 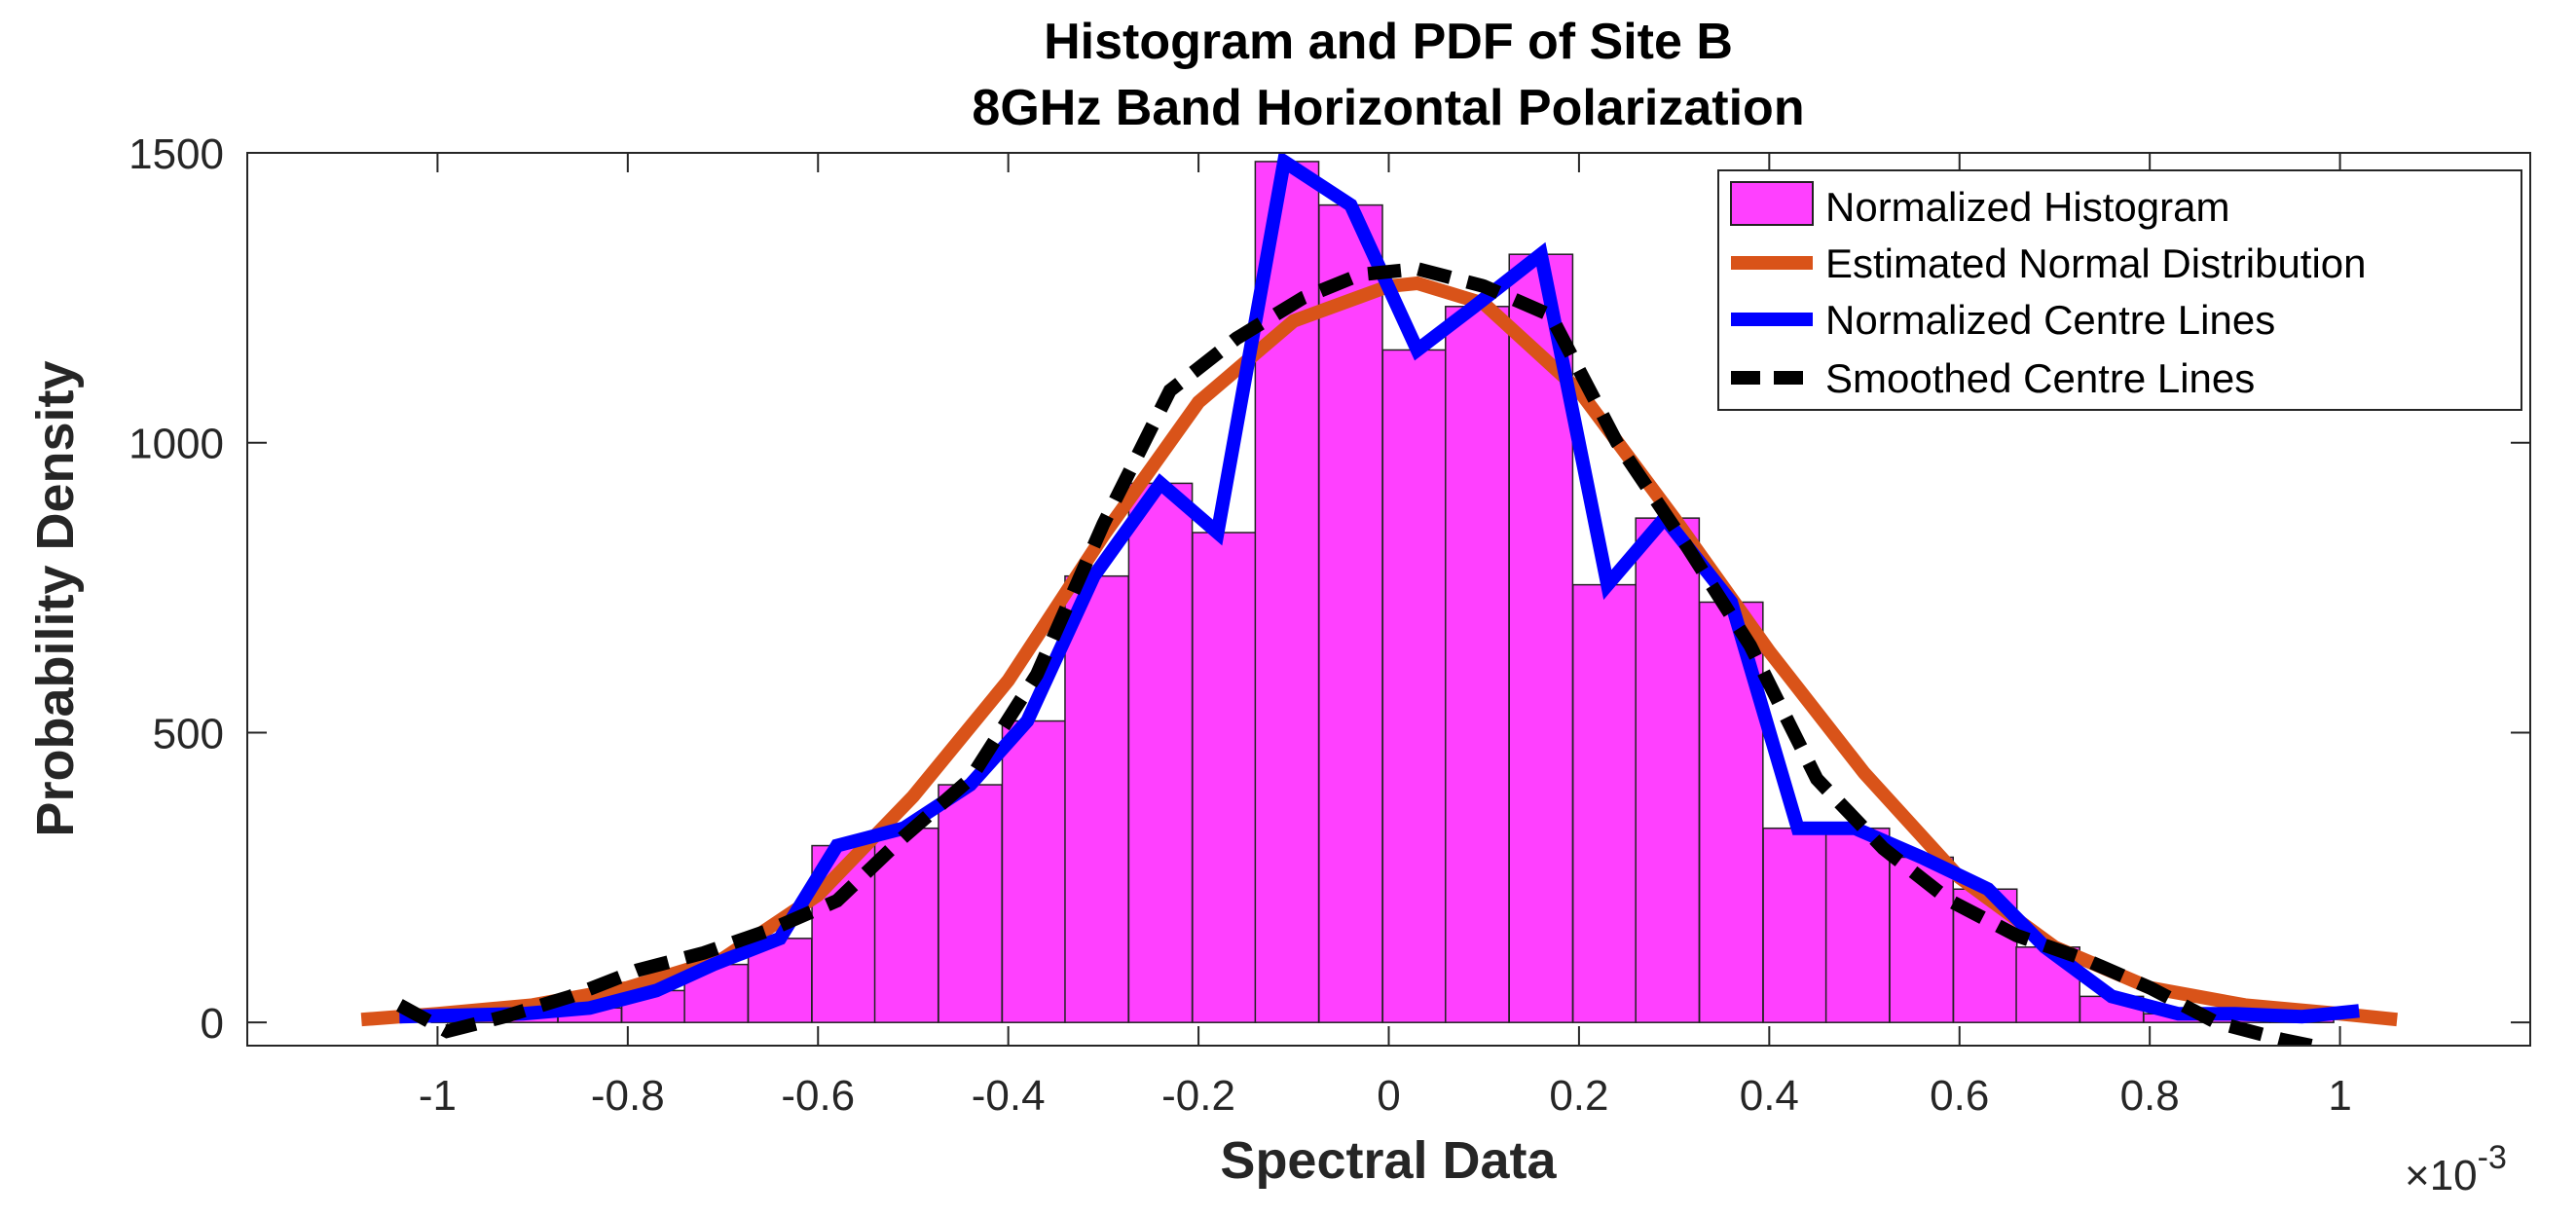 I want to click on x-axis-exponent: ×10⁻³, so click(x=2456, y=1169).